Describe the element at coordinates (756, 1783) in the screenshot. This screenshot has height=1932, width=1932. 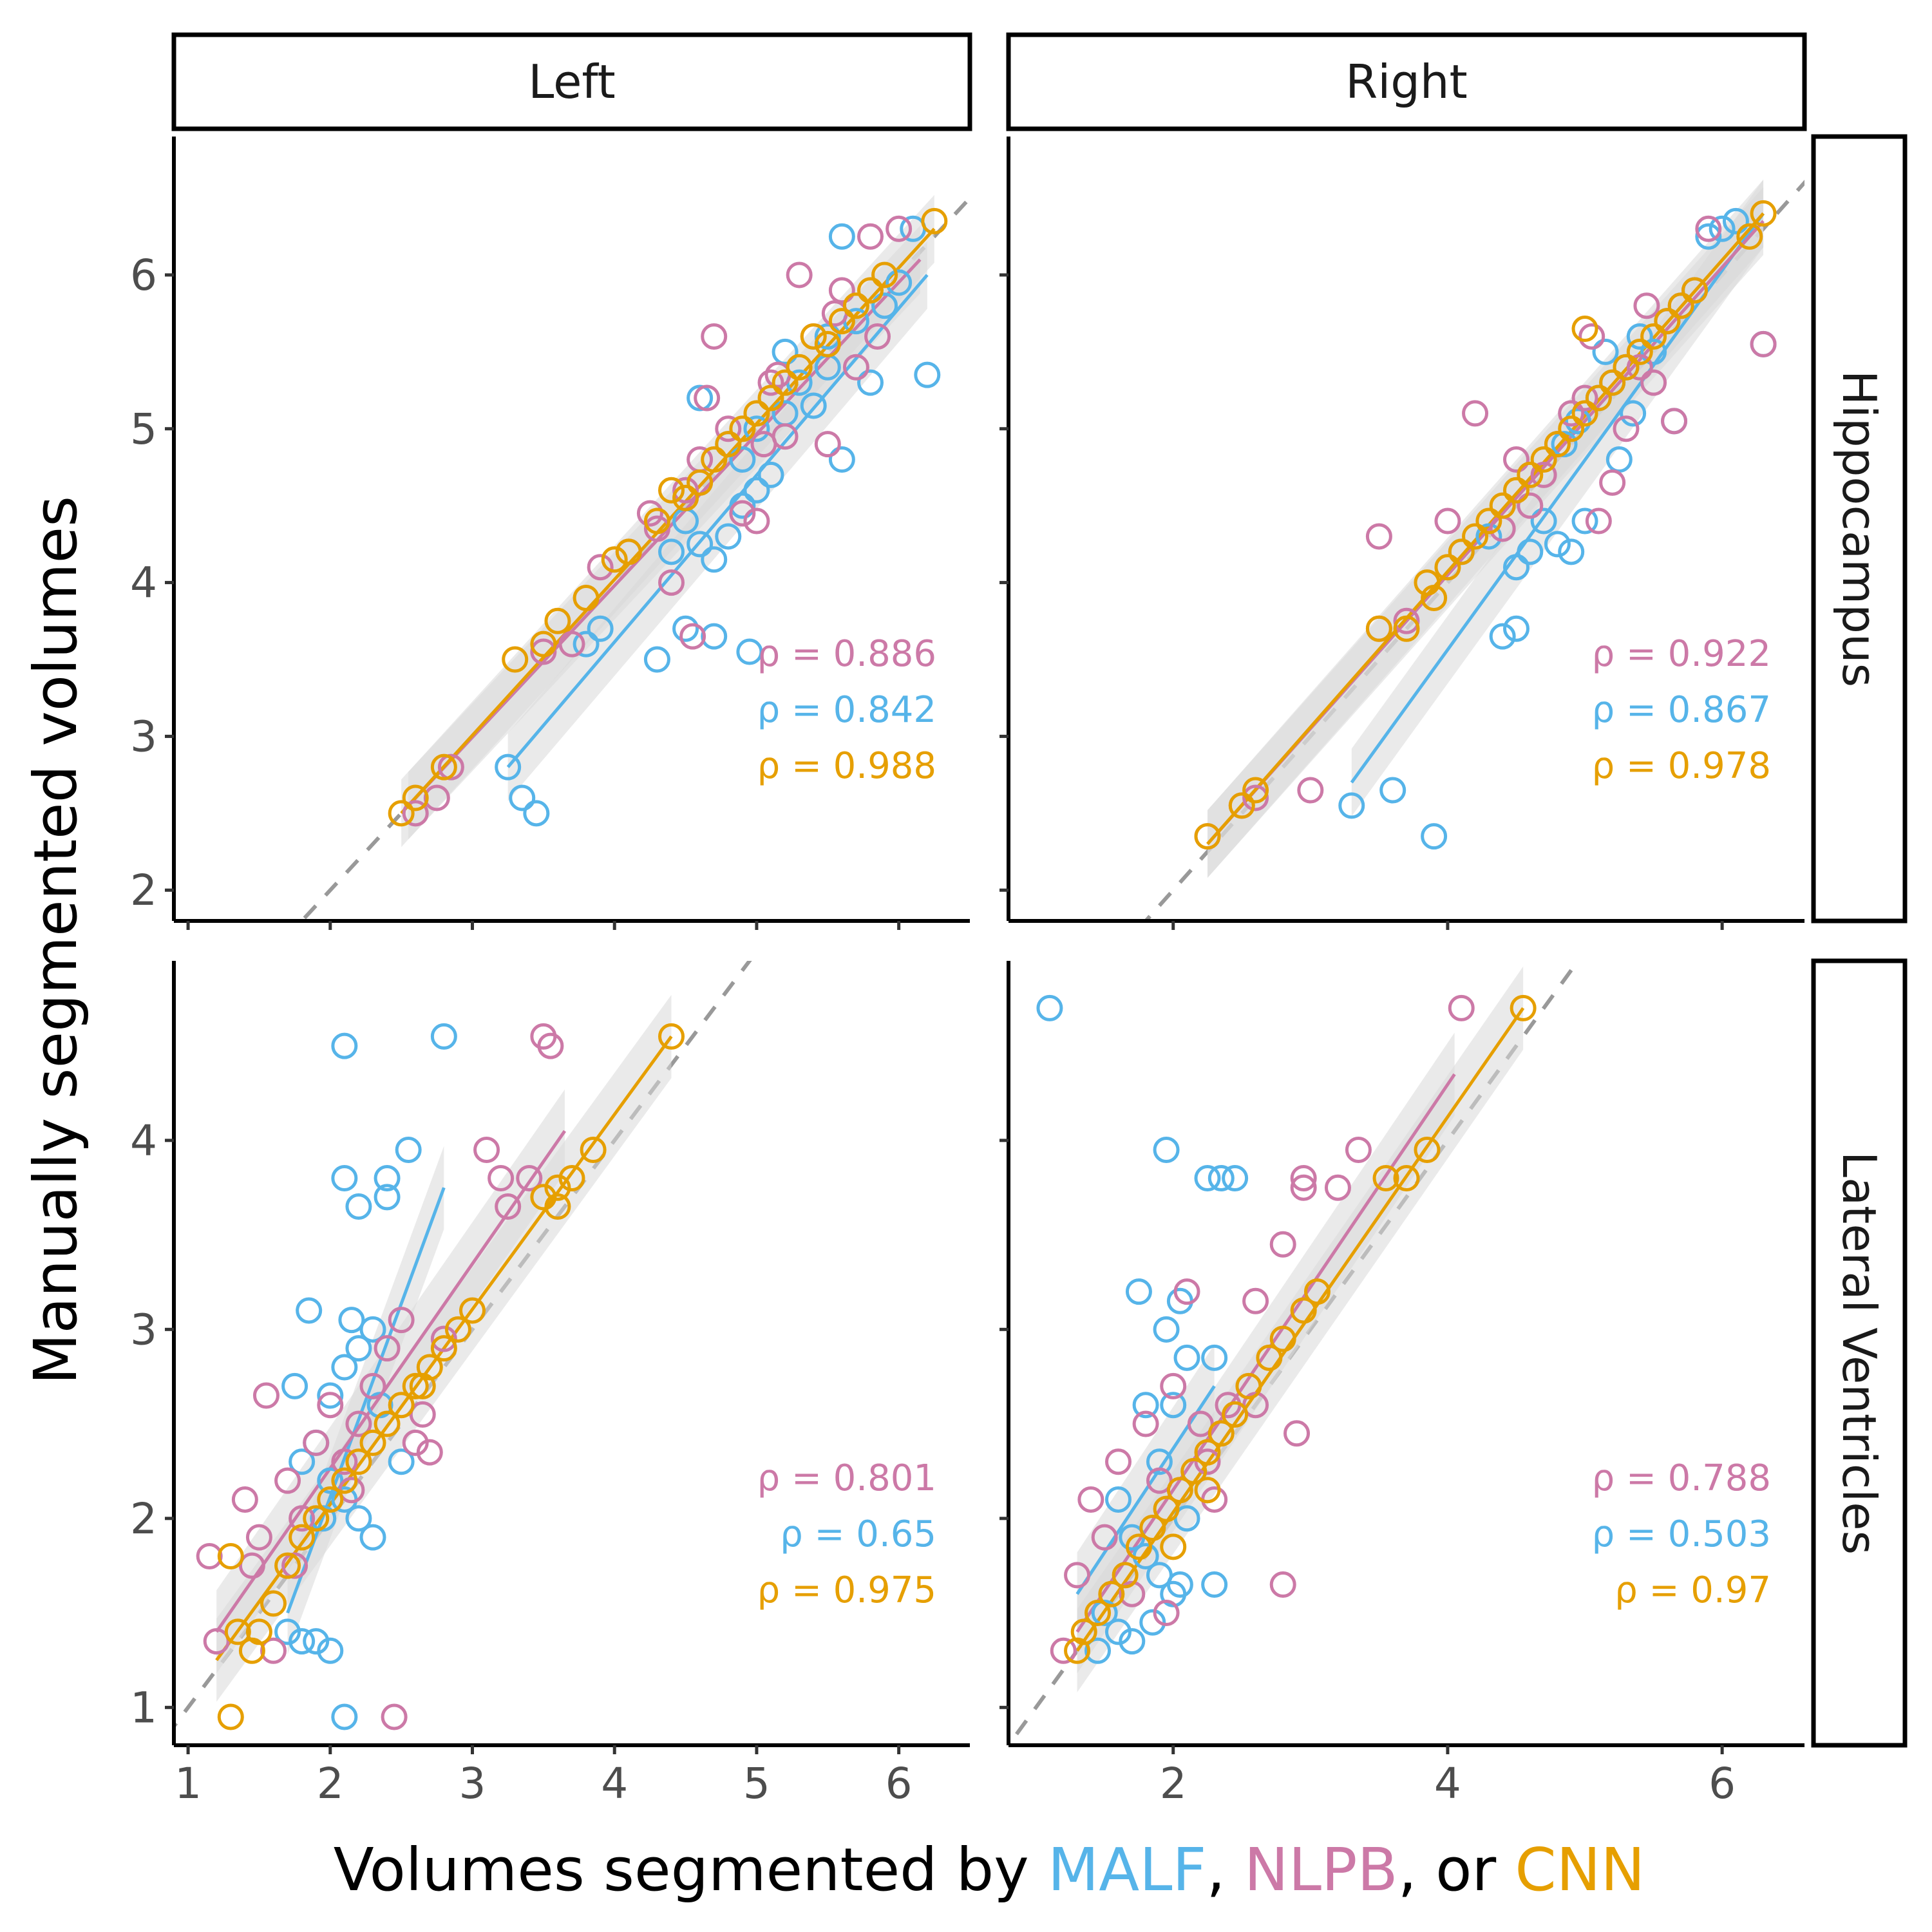
I see `x-tick-label: 5` at that location.